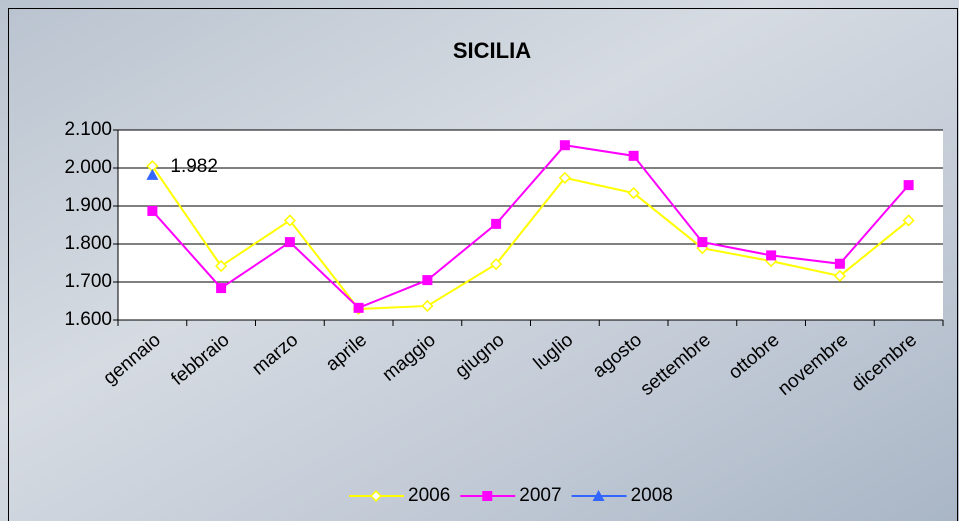 This screenshot has width=959, height=521. I want to click on y-tick-label: 1.700, so click(88, 281).